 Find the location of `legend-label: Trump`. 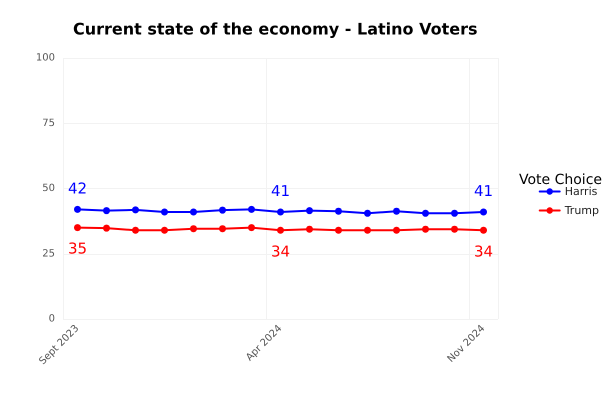

legend-label: Trump is located at coordinates (582, 210).